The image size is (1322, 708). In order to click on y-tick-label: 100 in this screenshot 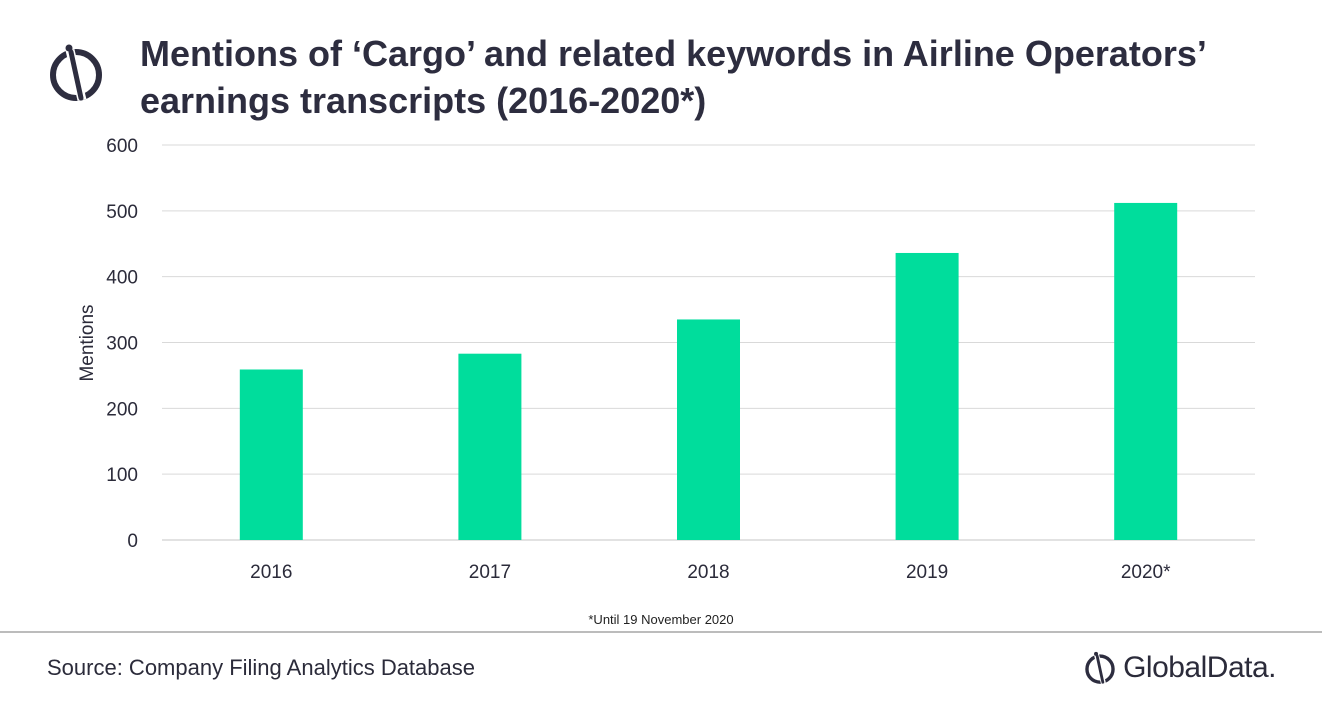, I will do `click(122, 475)`.